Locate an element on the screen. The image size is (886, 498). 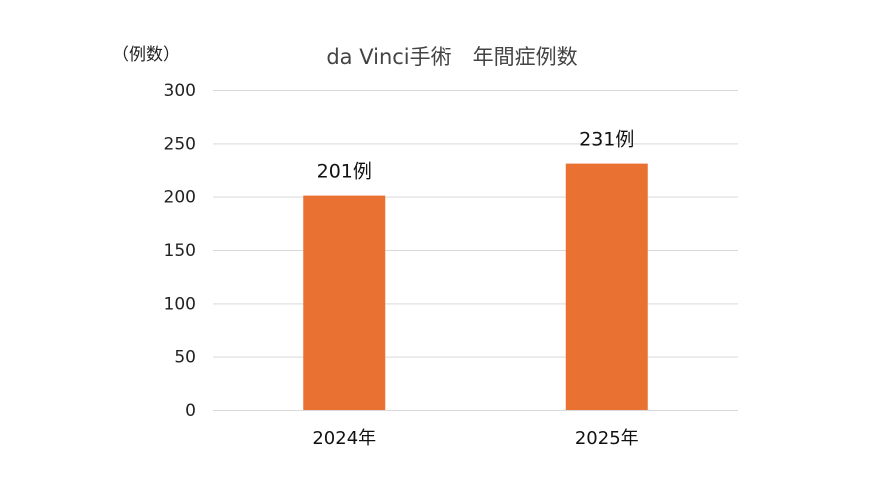
data-label-1: 201例 is located at coordinates (344, 172).